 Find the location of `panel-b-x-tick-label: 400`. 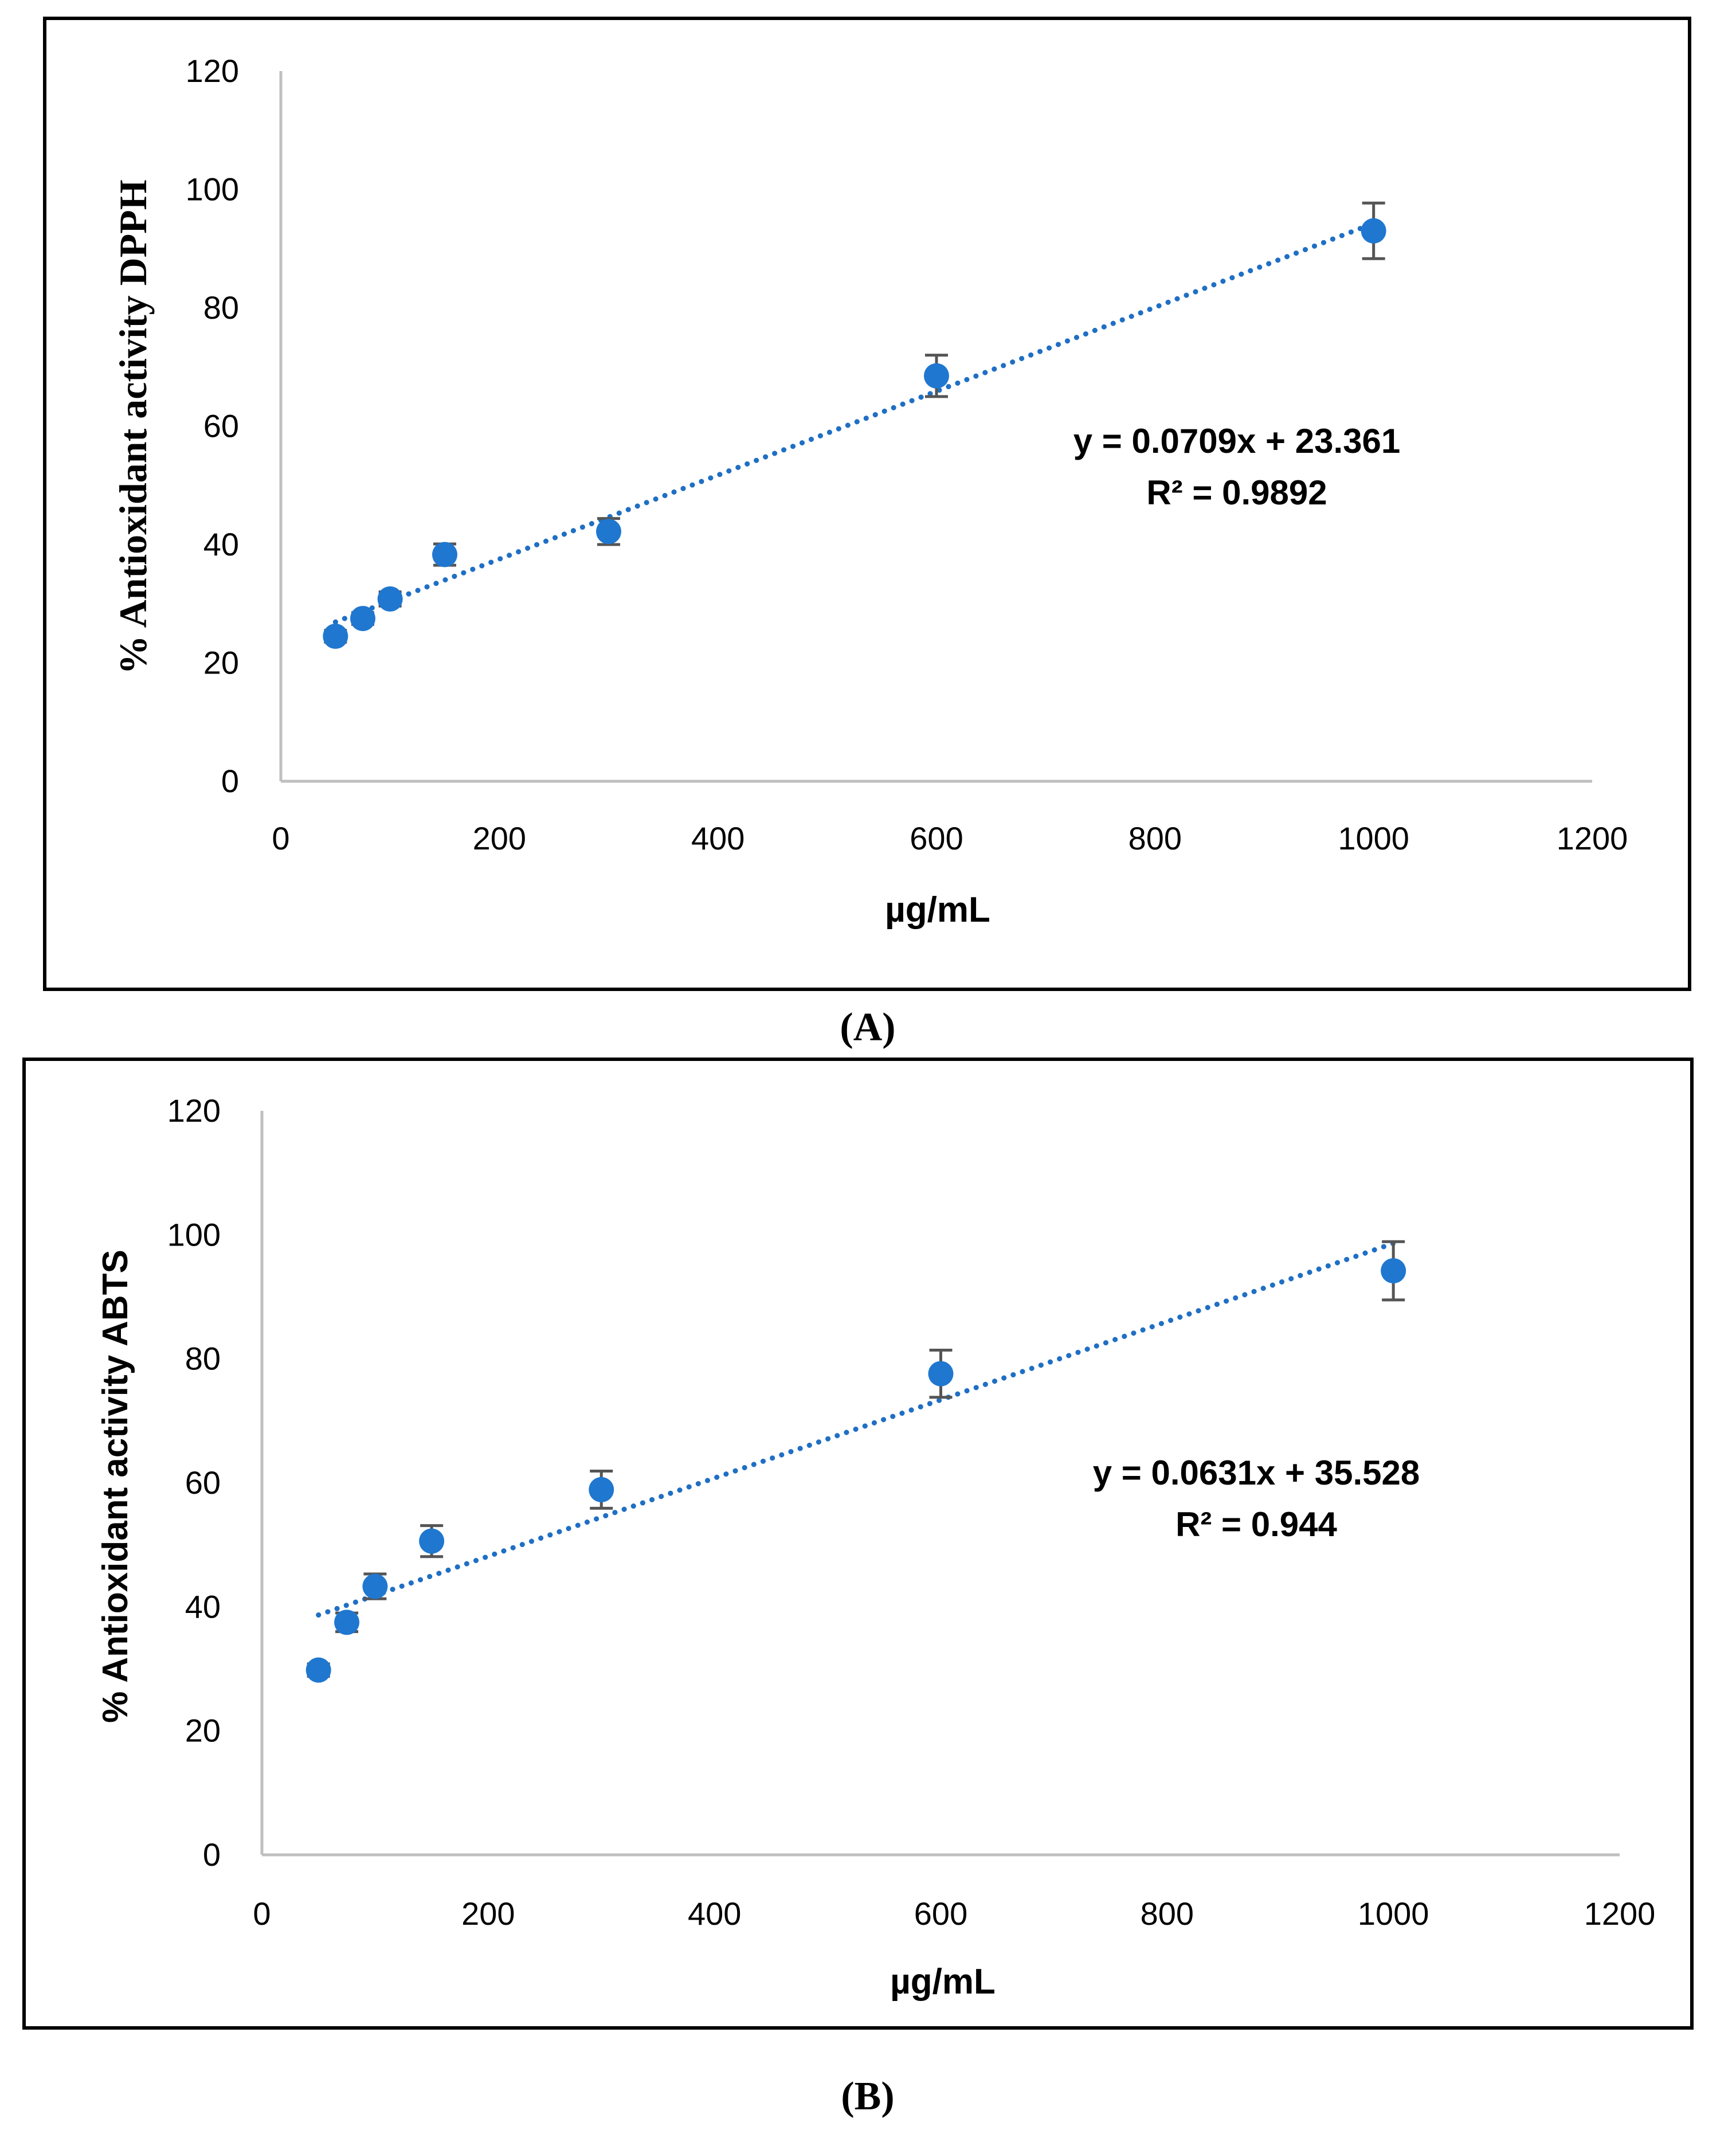

panel-b-x-tick-label: 400 is located at coordinates (714, 1914).